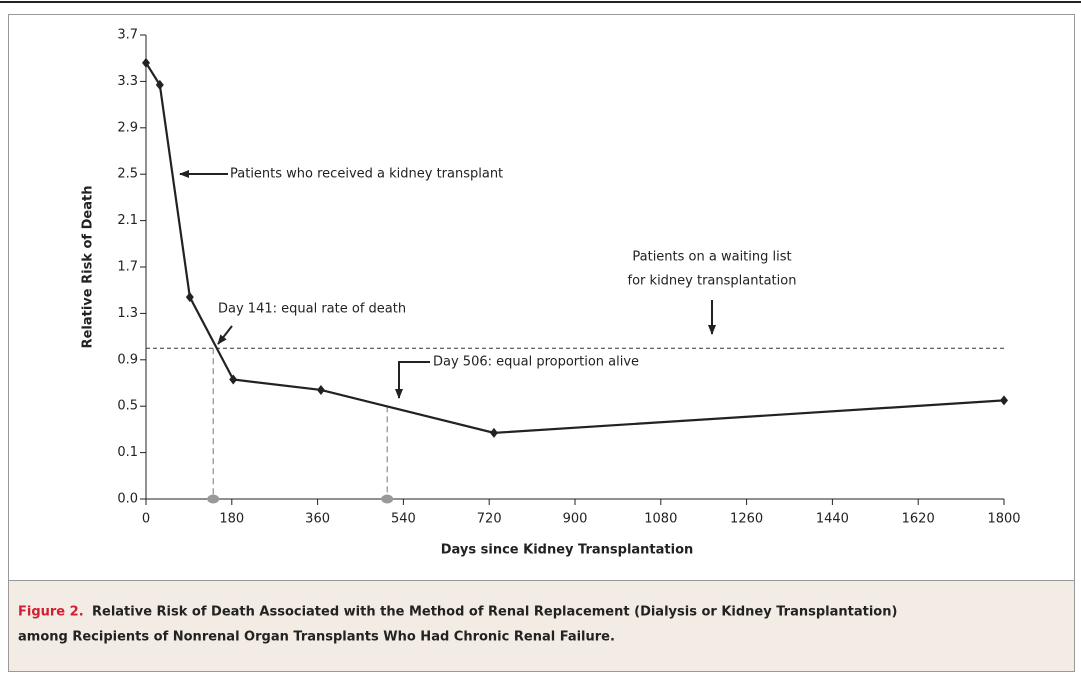 The image size is (1081, 678). What do you see at coordinates (1003, 519) in the screenshot?
I see `x-tick-label: 1800` at bounding box center [1003, 519].